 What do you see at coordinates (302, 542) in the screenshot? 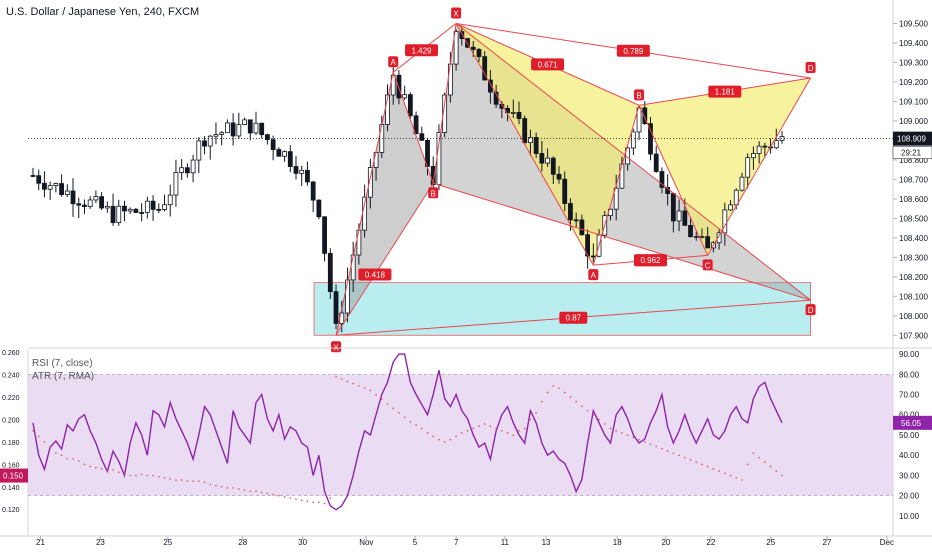
I see `time-tick-label: 30` at bounding box center [302, 542].